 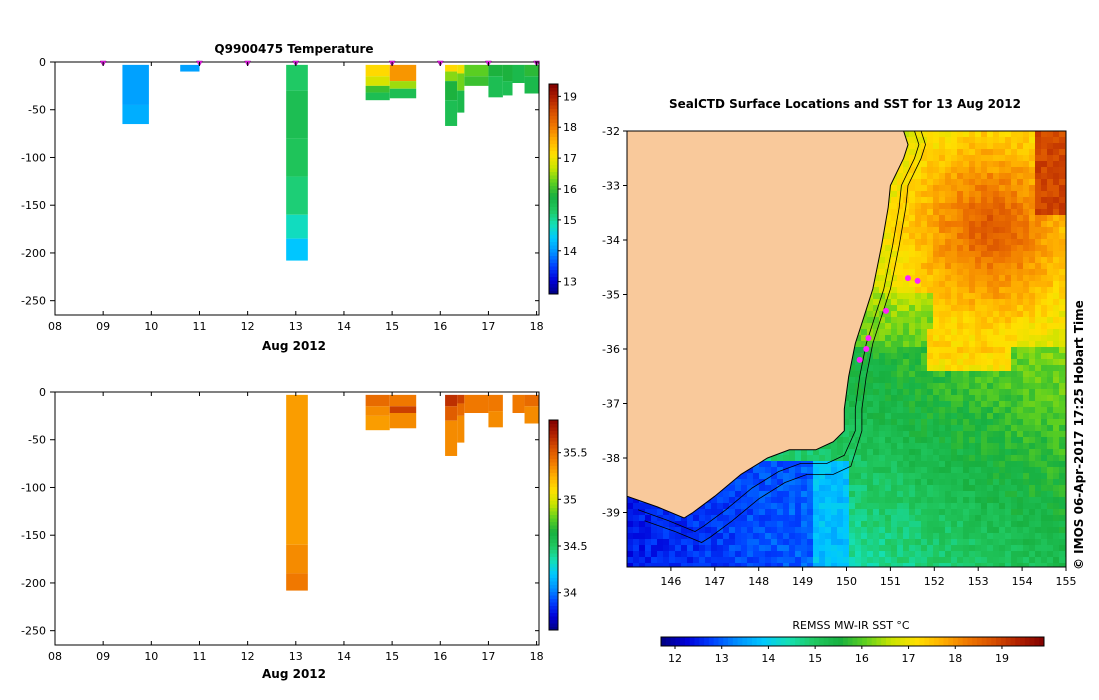 What do you see at coordinates (37, 440) in the screenshot?
I see `sal-ytick-label: -50` at bounding box center [37, 440].